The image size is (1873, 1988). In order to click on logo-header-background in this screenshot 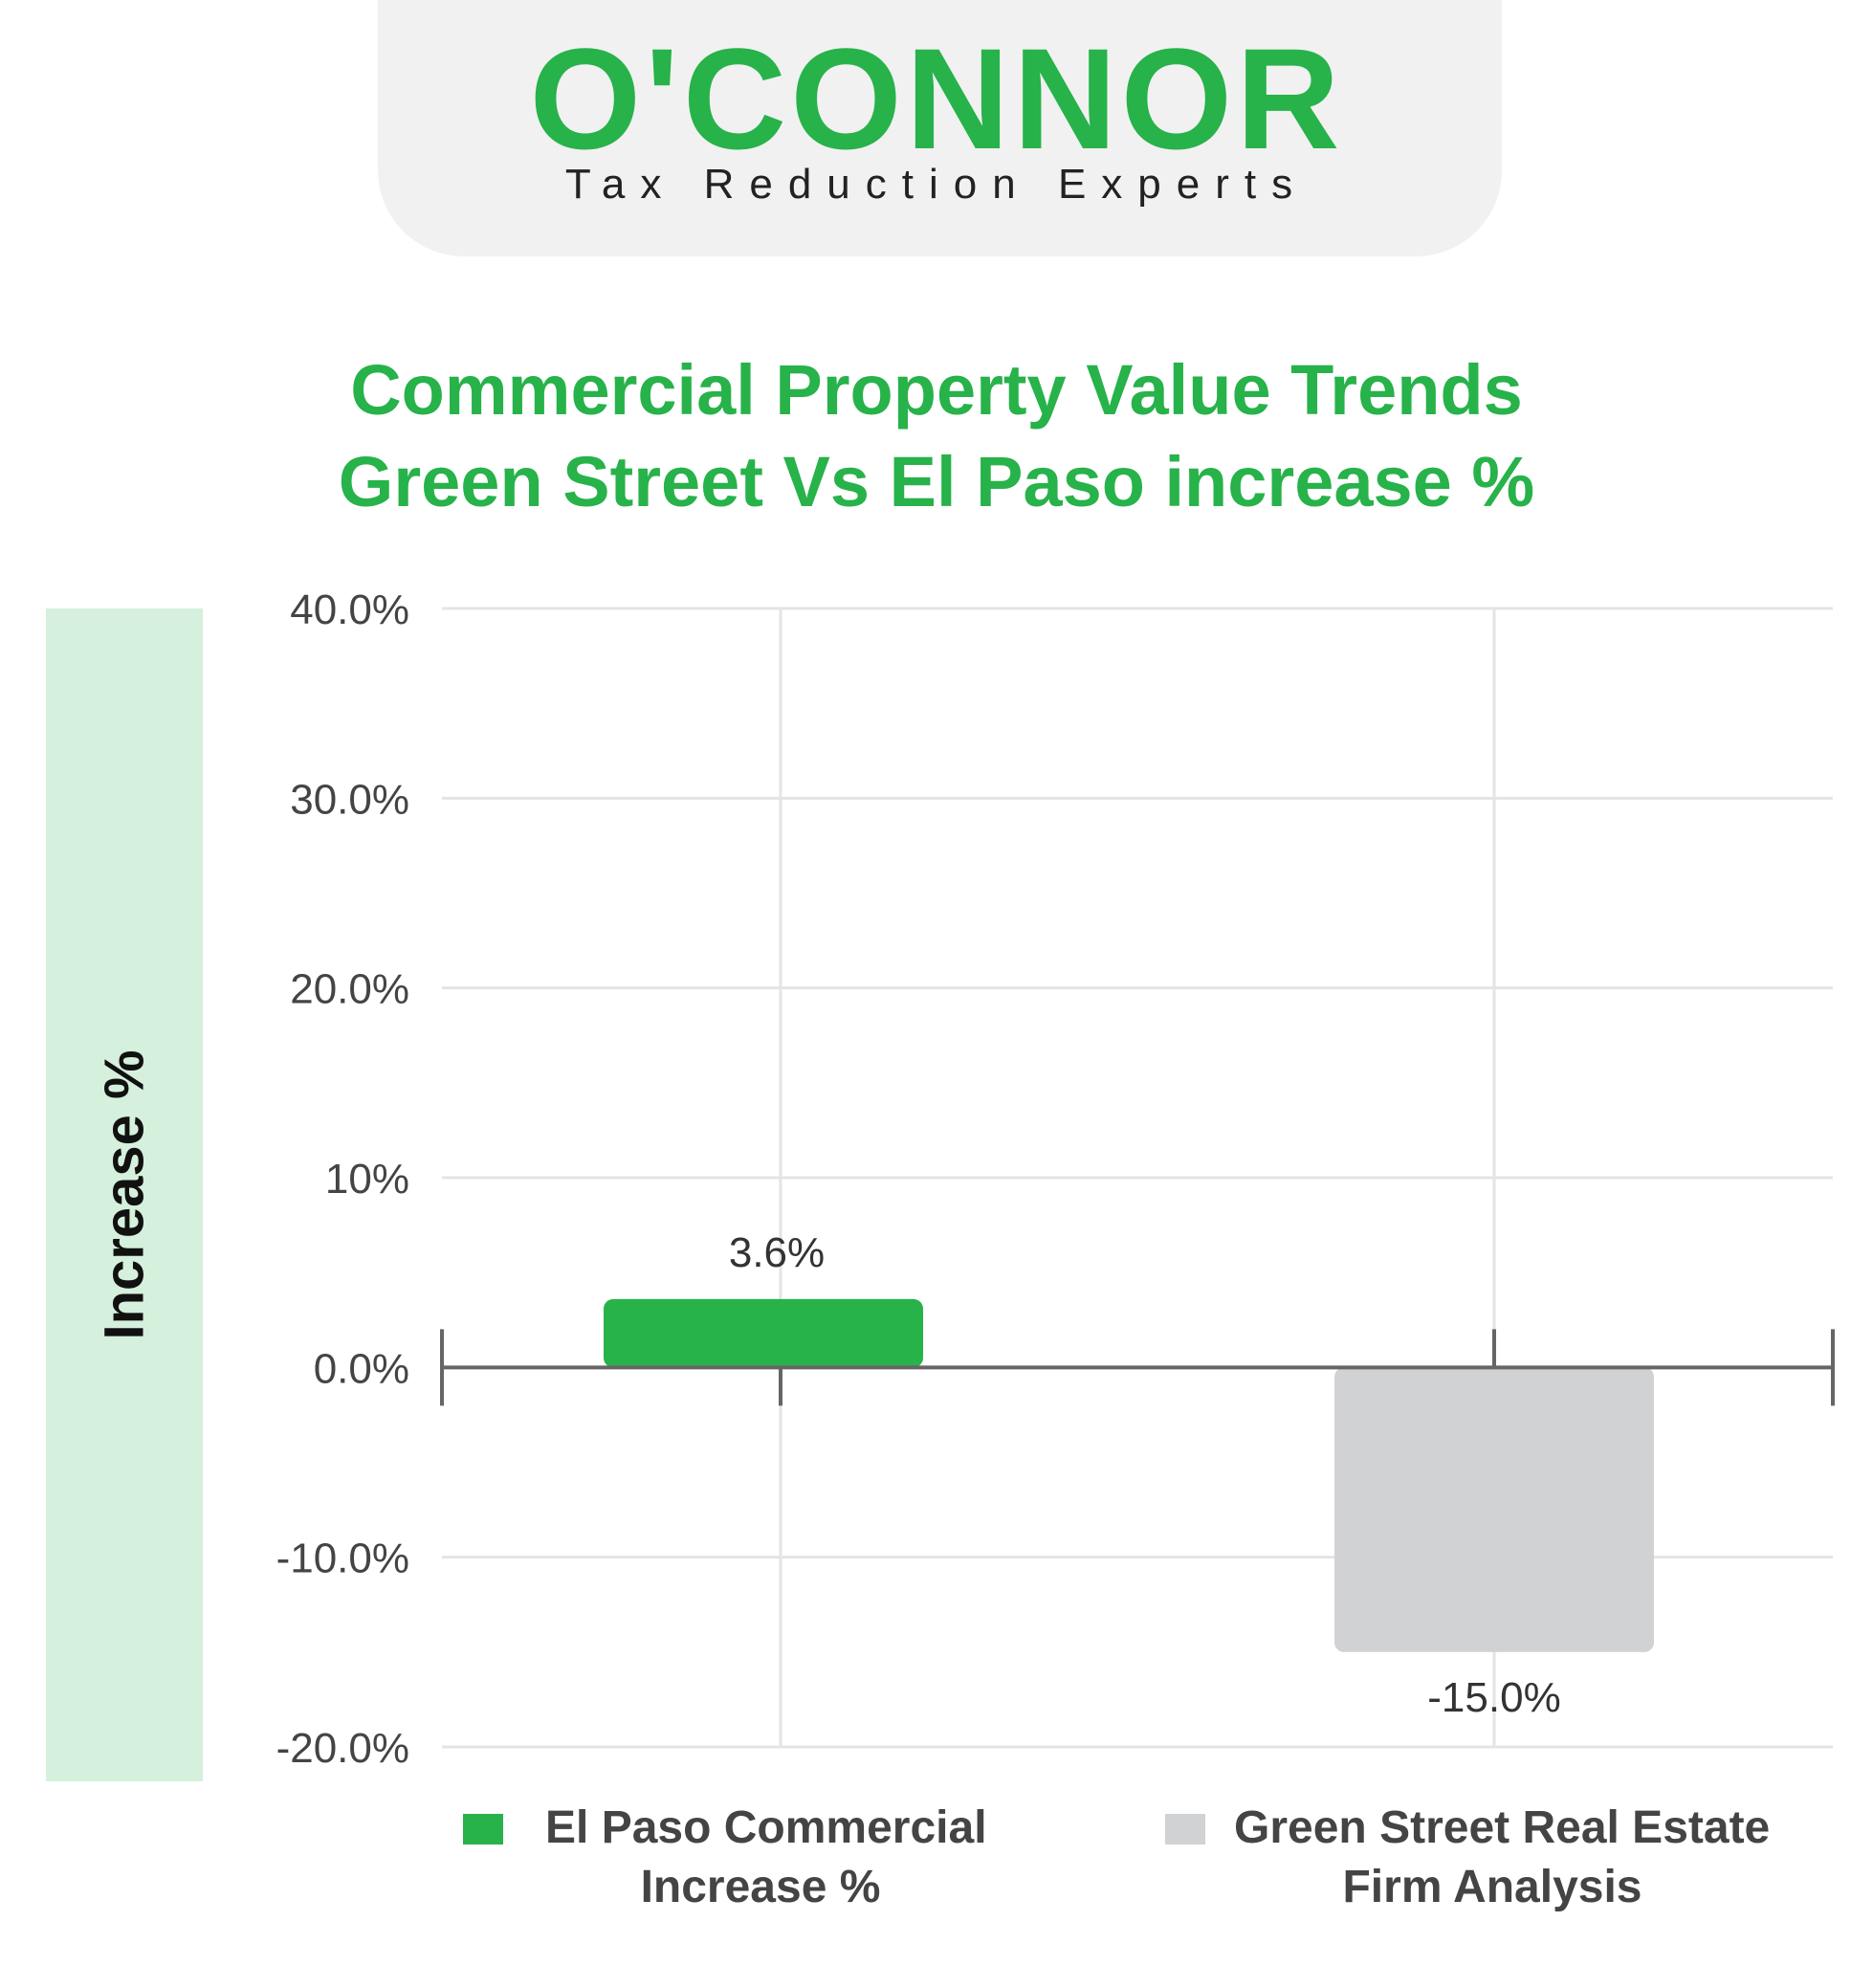, I will do `click(940, 128)`.